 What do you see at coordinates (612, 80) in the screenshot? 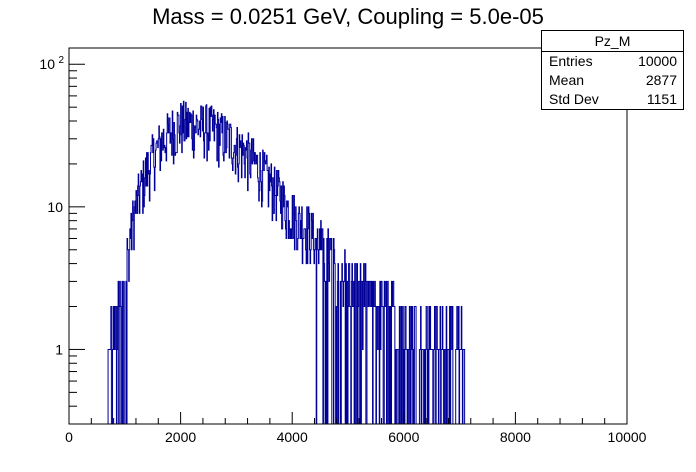
I see `stats-row-mean: Mean 2877` at bounding box center [612, 80].